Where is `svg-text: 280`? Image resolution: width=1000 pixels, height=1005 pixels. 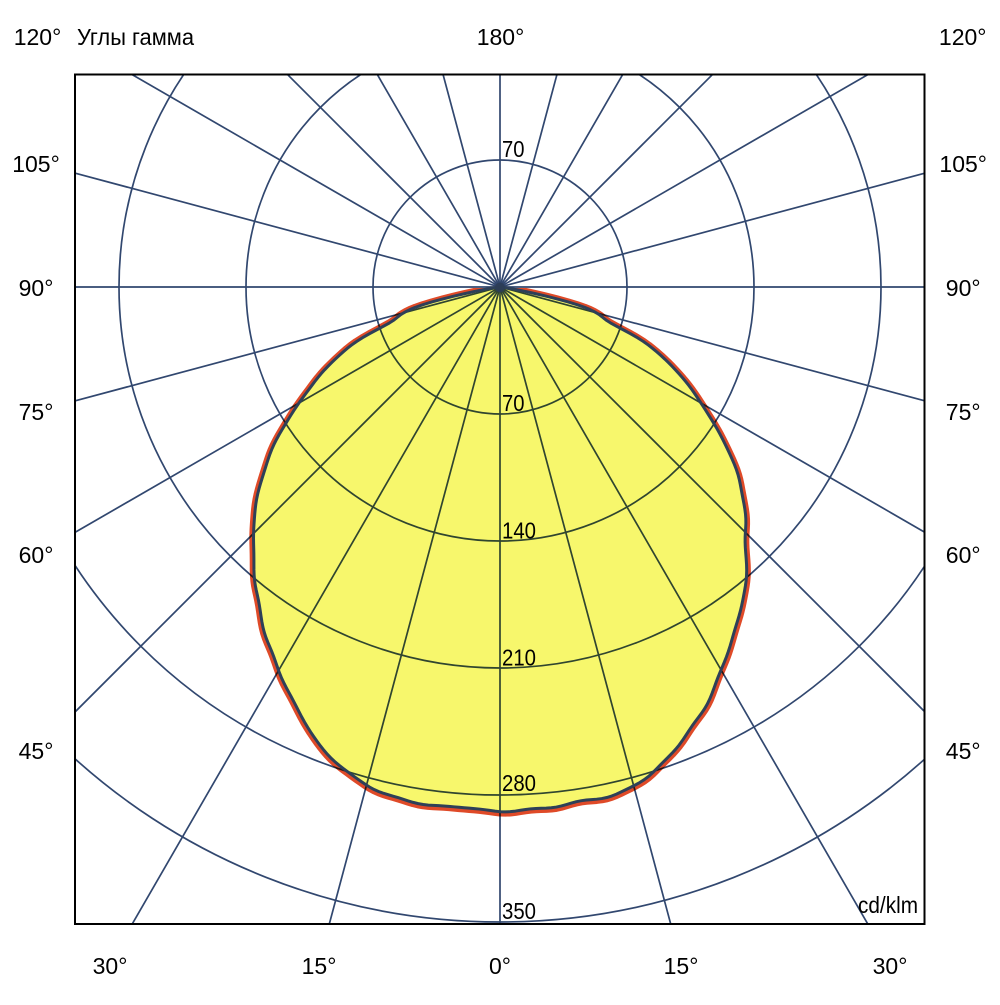
svg-text: 280 is located at coordinates (519, 783).